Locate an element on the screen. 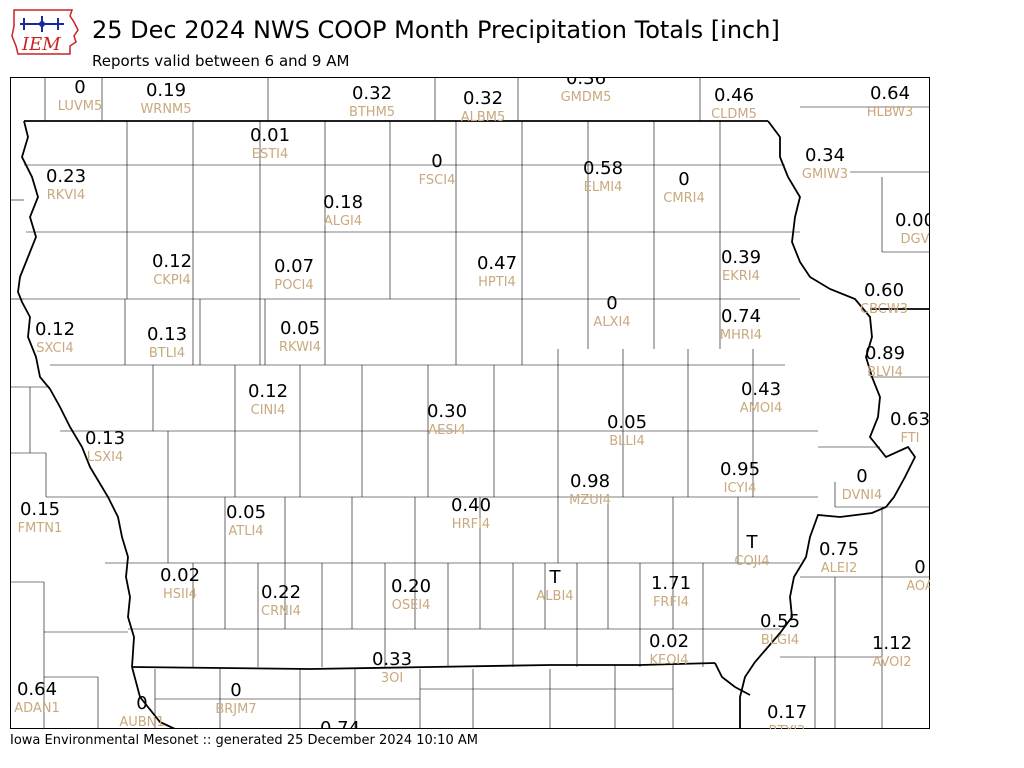 The image size is (1024, 768). station-id: EKRI4 is located at coordinates (741, 276).